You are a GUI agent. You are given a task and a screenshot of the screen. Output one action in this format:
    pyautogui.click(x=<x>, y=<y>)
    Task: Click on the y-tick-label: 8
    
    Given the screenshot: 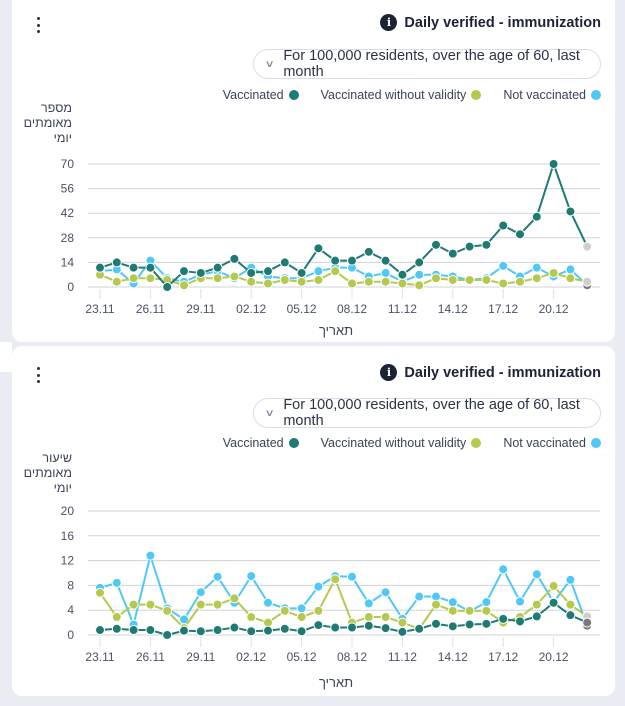 What is the action you would take?
    pyautogui.click(x=70, y=585)
    